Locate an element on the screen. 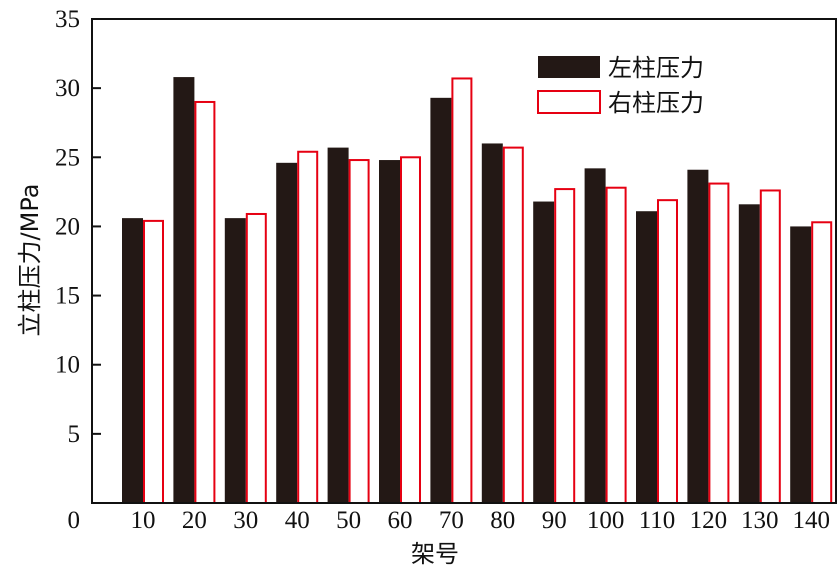 The height and width of the screenshot is (571, 839). x-tick-label-90: 90 is located at coordinates (554, 520).